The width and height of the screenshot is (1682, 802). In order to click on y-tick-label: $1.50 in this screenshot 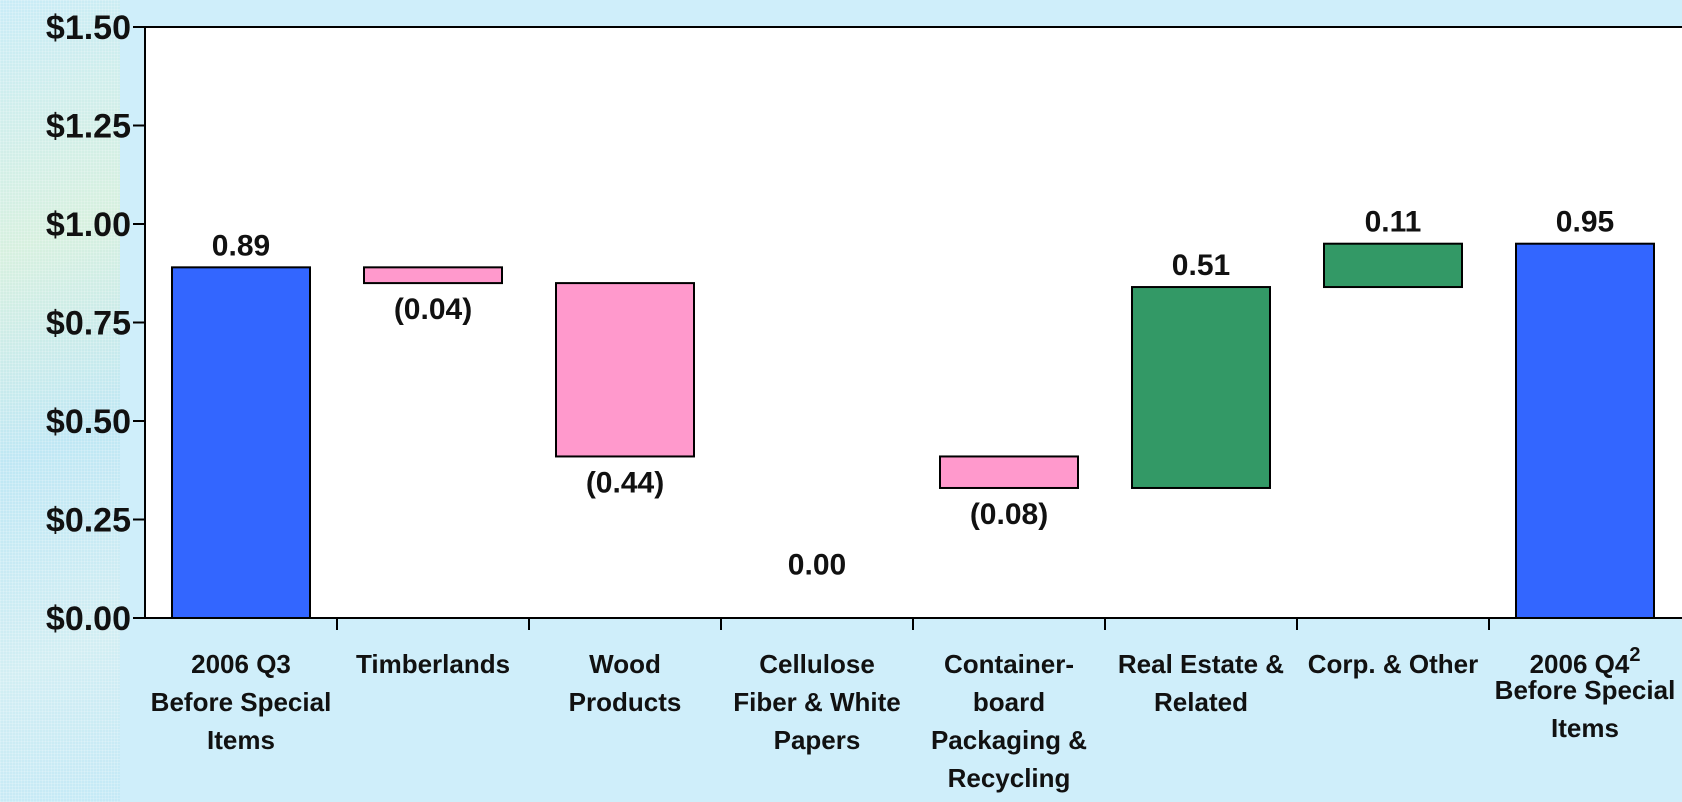, I will do `click(88, 28)`.